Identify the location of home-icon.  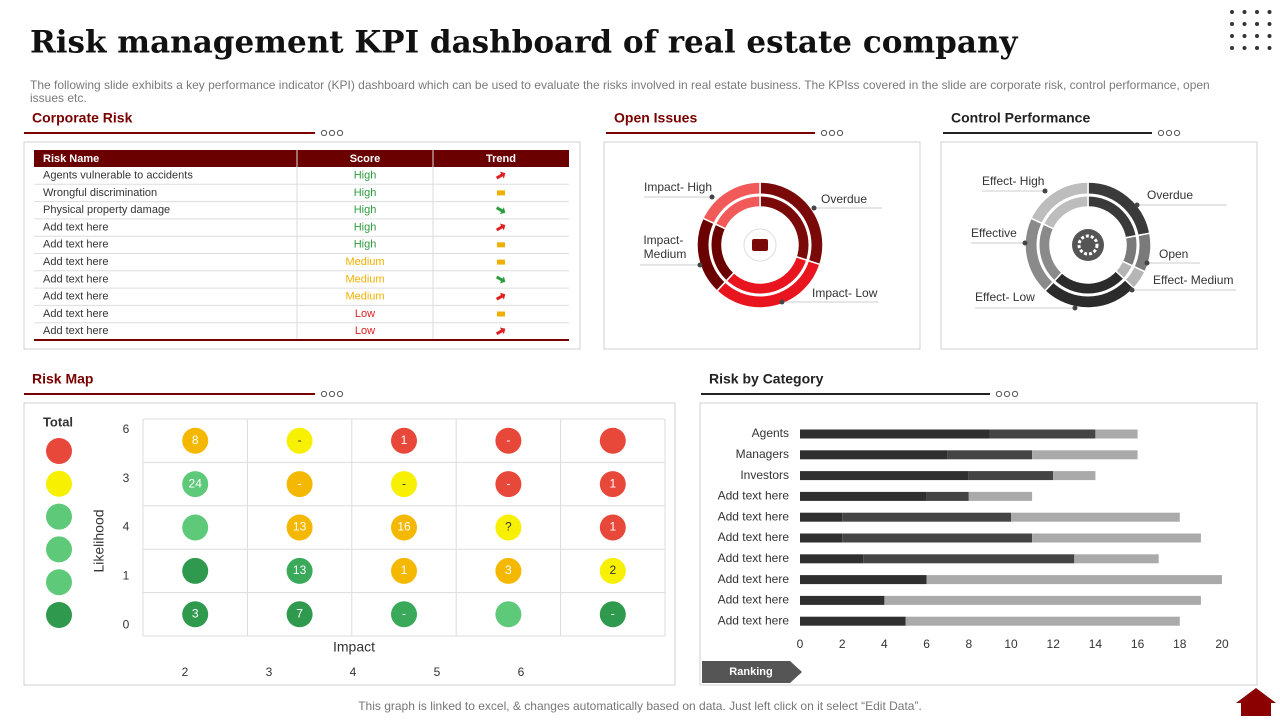
(1256, 702).